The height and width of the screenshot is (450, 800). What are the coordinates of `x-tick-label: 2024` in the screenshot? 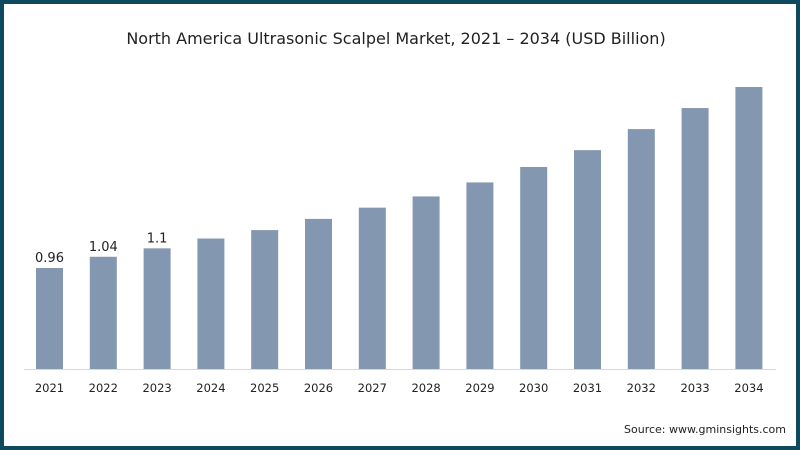 It's located at (210, 388).